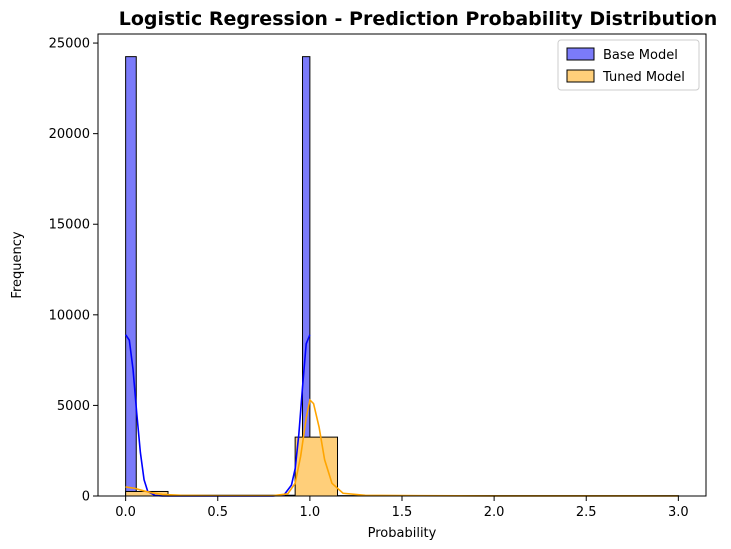 This screenshot has width=731, height=549. What do you see at coordinates (69, 134) in the screenshot?
I see `y-tick-label: 20000` at bounding box center [69, 134].